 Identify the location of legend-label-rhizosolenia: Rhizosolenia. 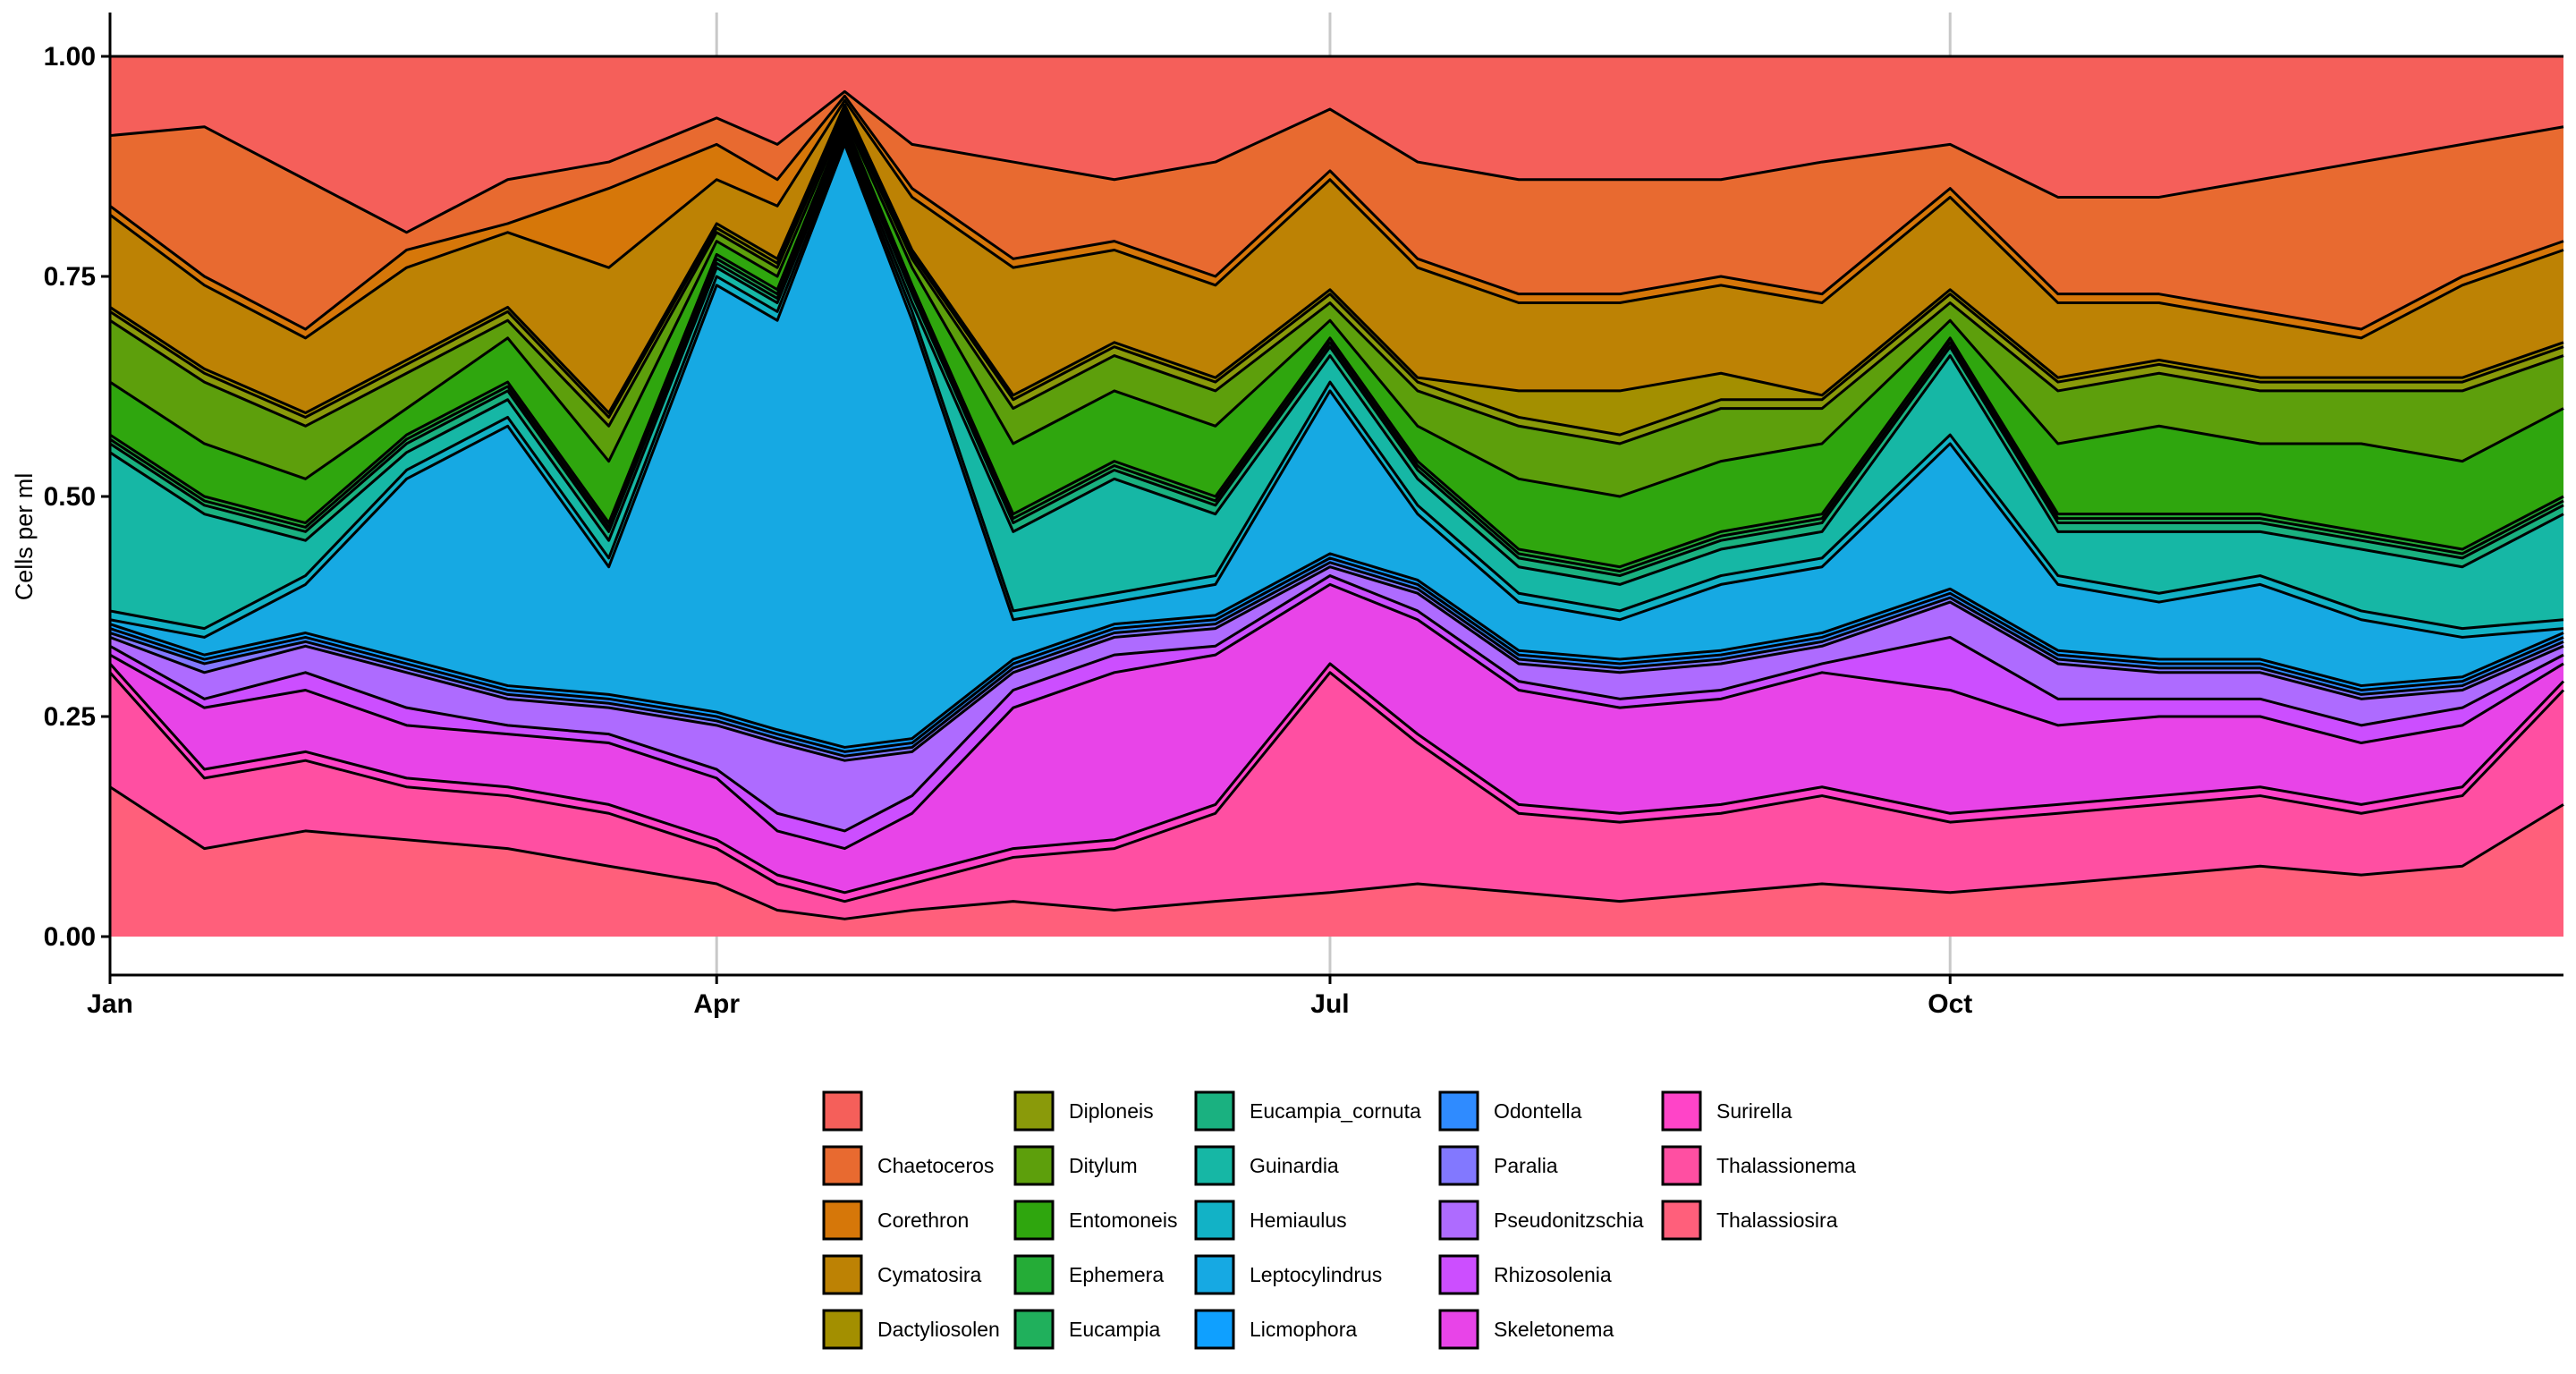
(1553, 1274).